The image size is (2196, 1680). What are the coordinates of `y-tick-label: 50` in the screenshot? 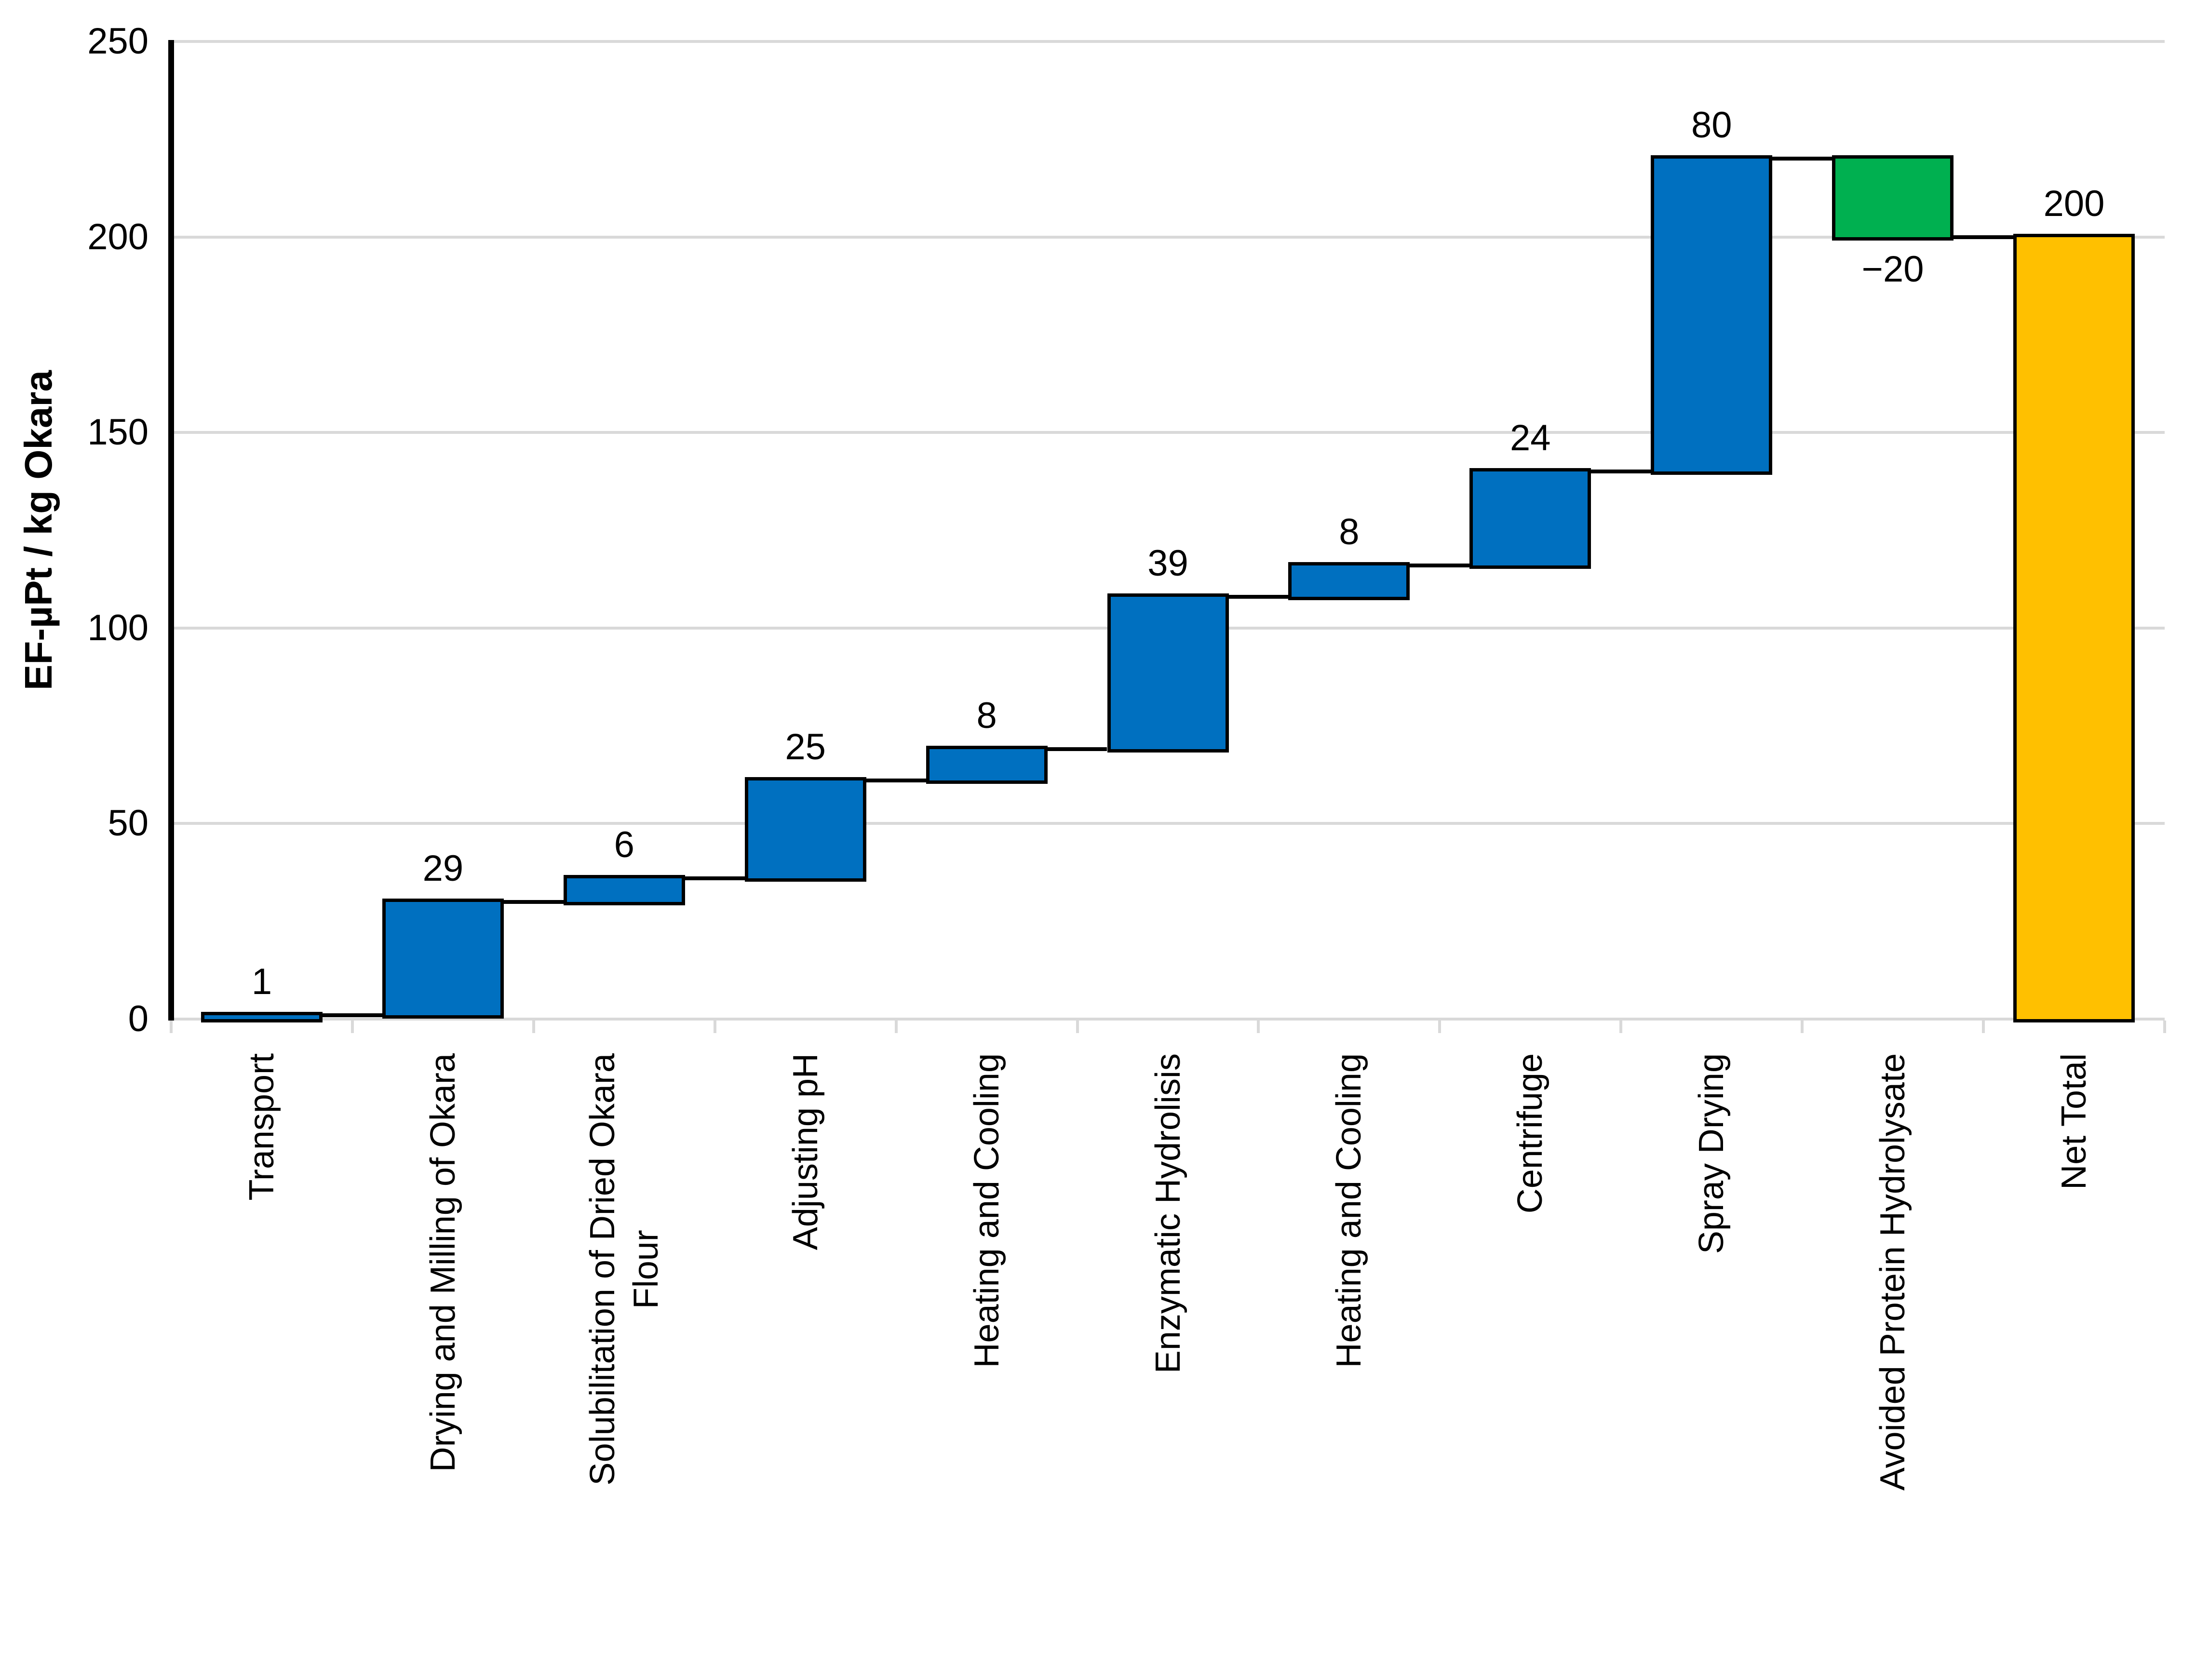 It's located at (128, 823).